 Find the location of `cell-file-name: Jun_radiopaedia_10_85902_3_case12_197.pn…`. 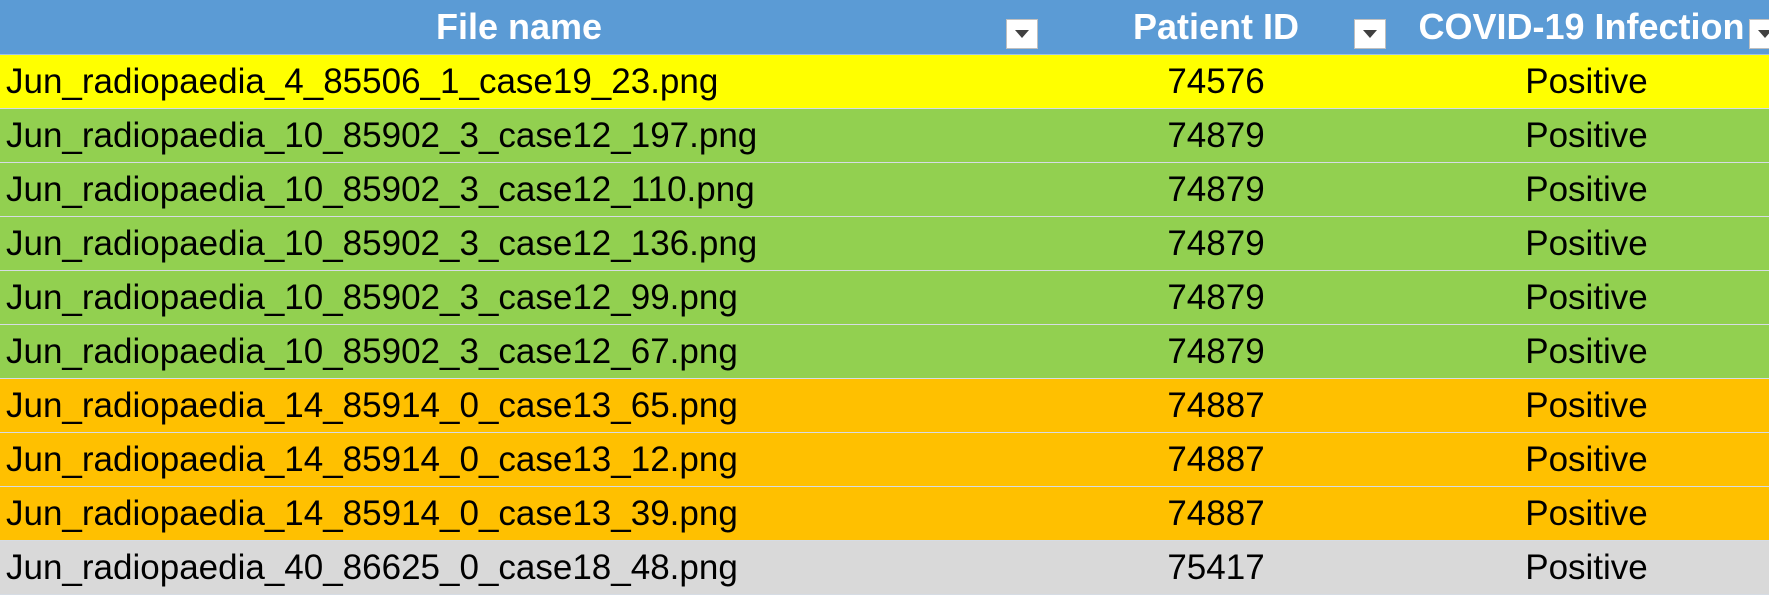

cell-file-name: Jun_radiopaedia_10_85902_3_case12_197.pn… is located at coordinates (382, 135).